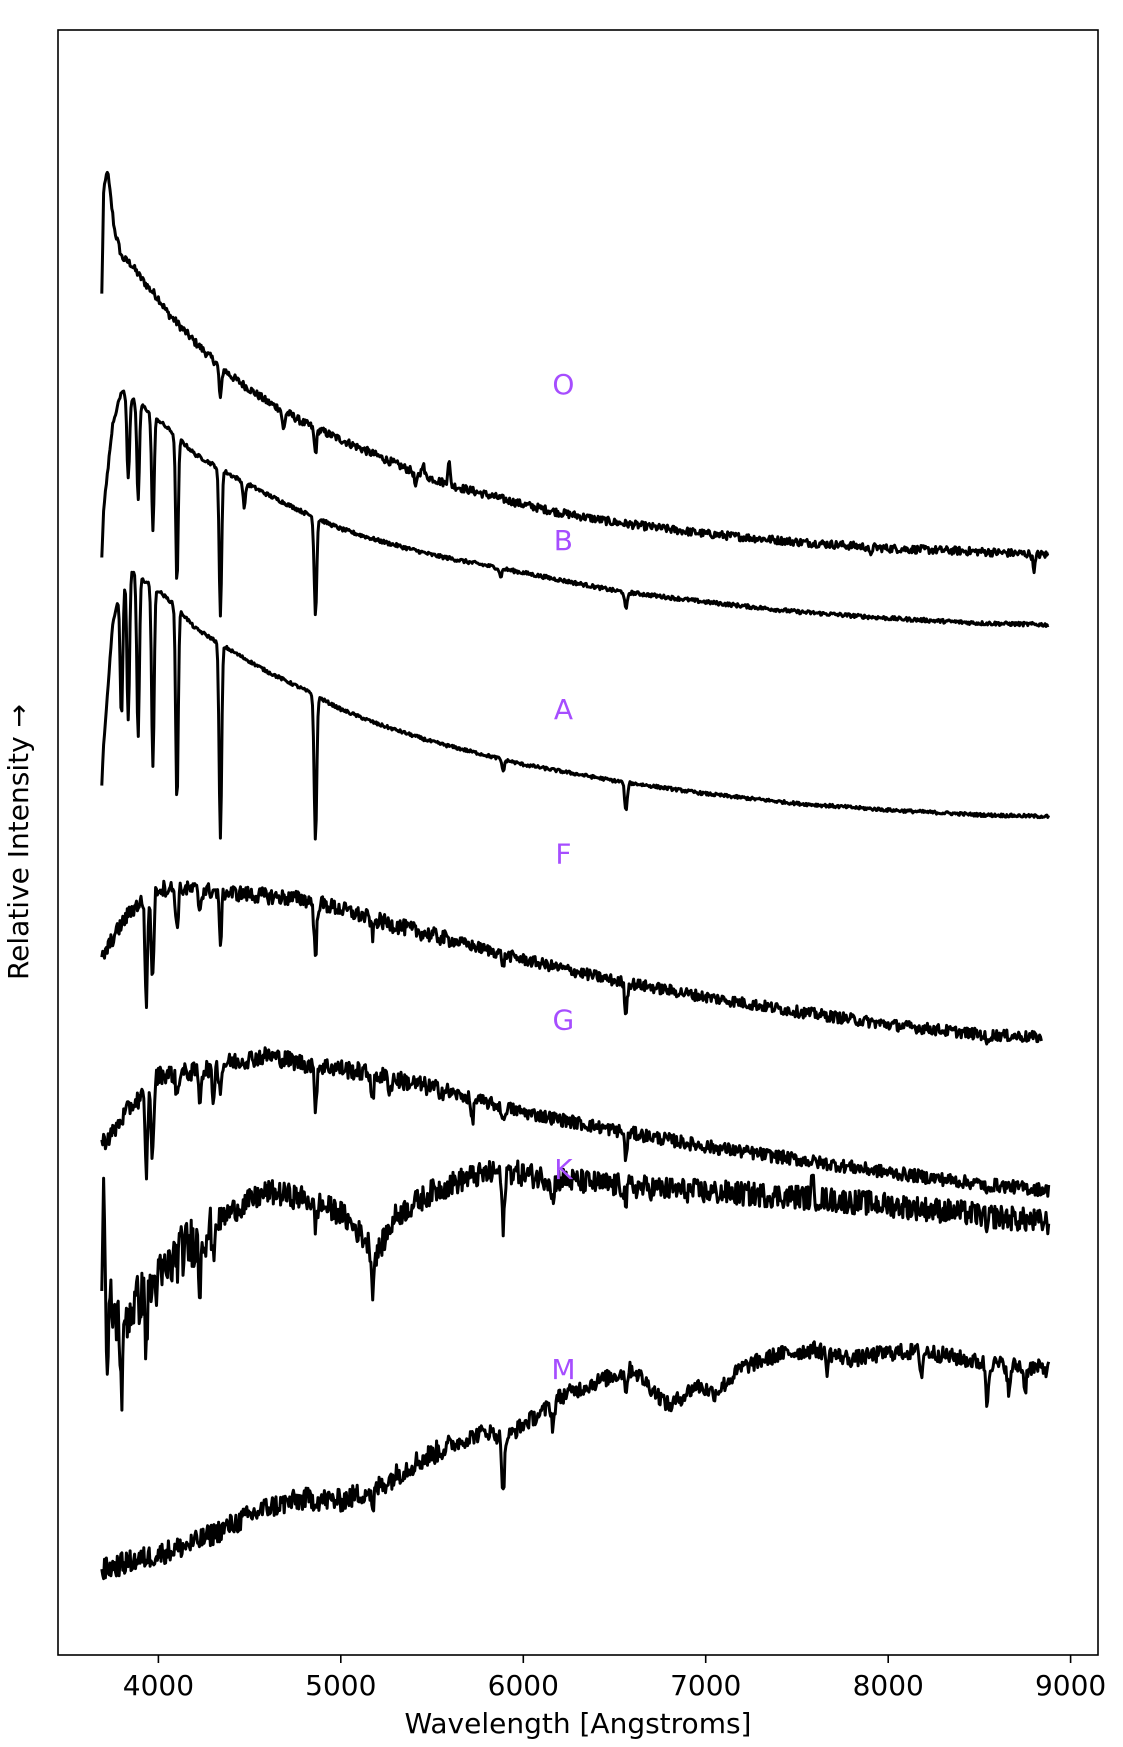 Image resolution: width=1123 pixels, height=1747 pixels. I want to click on spectral-class-label-m: M, so click(563, 1369).